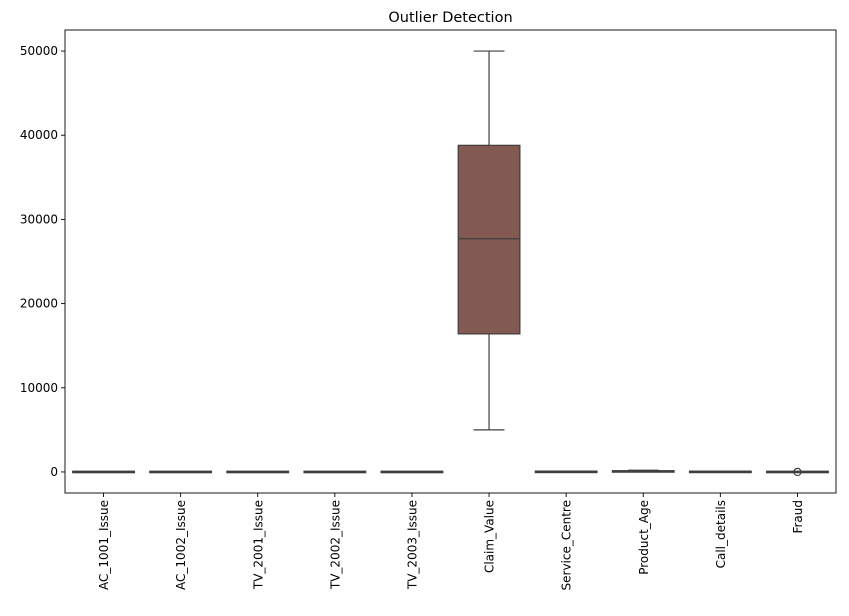 The height and width of the screenshot is (616, 849). I want to click on box-TV_2002_Issue, so click(335, 472).